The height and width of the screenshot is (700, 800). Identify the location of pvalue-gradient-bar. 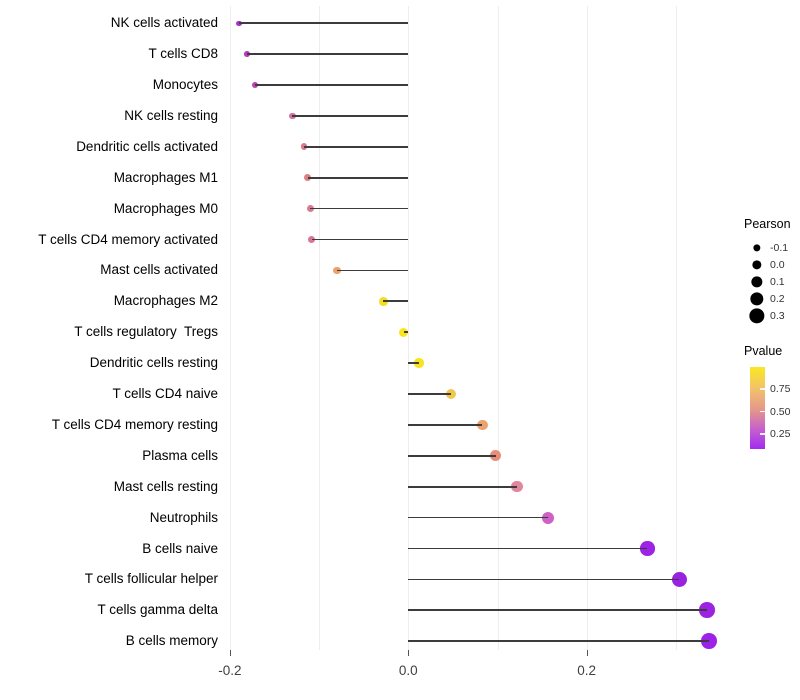
(757, 408).